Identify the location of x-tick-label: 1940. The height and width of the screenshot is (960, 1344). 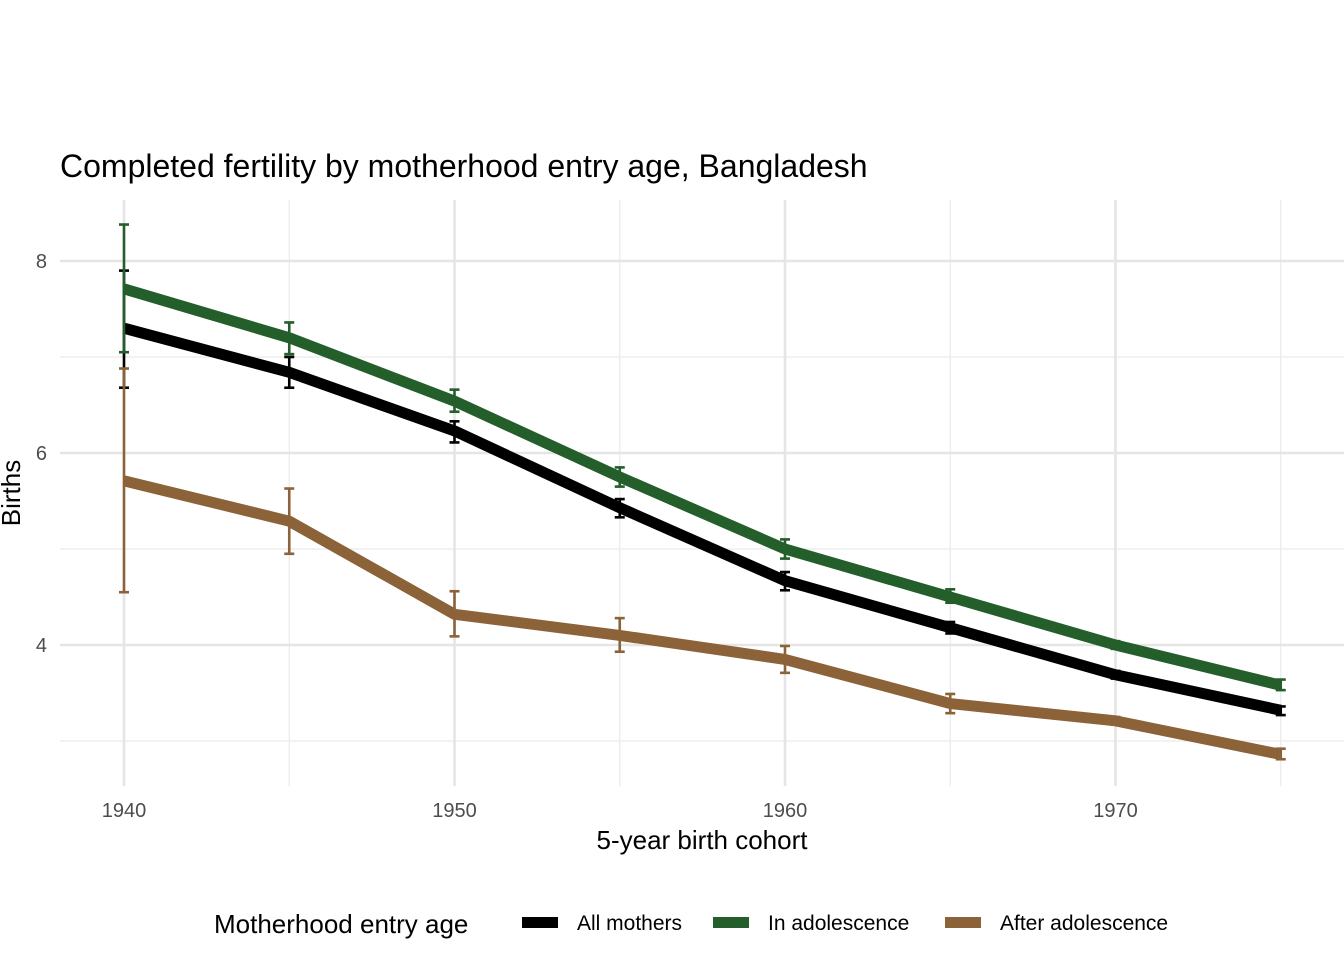
(124, 811).